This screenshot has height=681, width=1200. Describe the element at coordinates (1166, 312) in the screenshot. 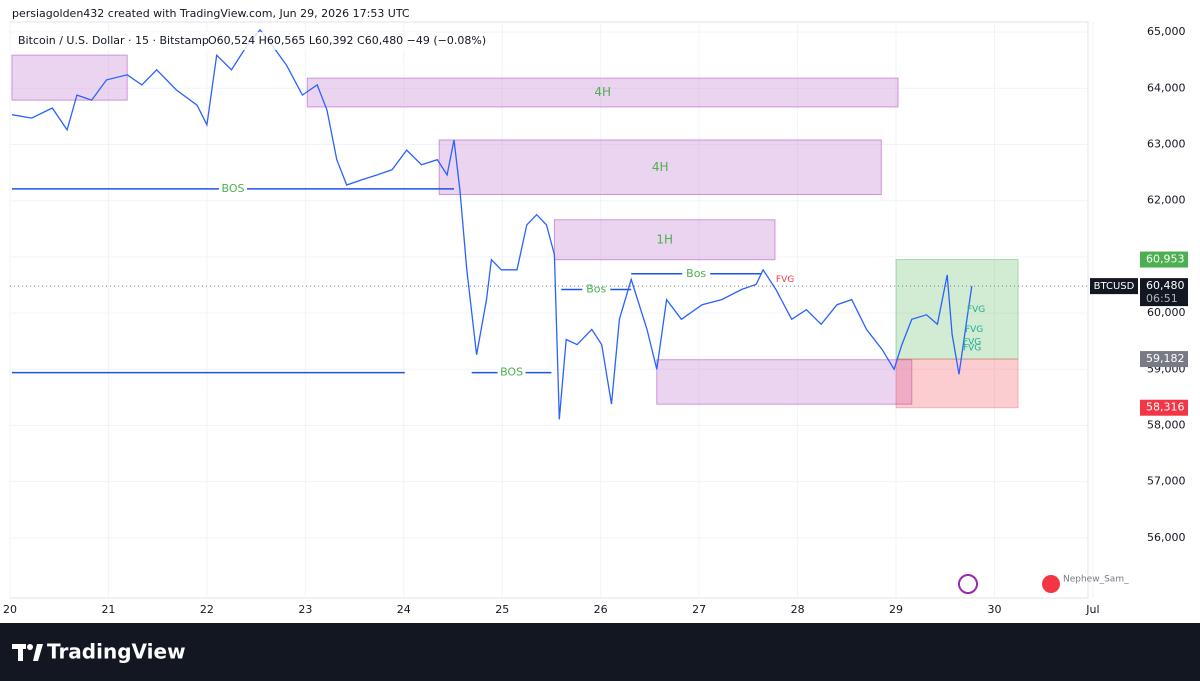

I see `y-tick-label: 60,000` at that location.